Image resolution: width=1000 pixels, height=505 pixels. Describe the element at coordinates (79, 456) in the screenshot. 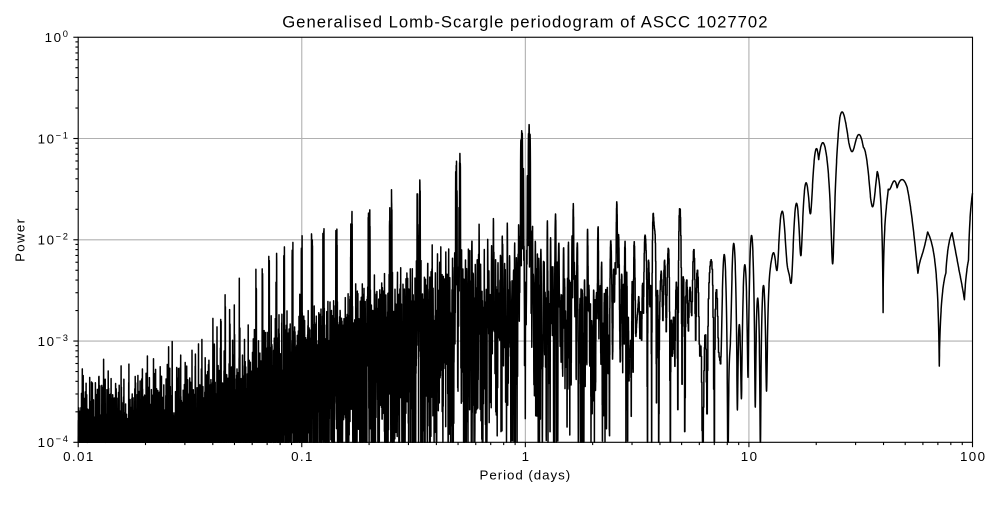

I see `svg-text: 0.01` at that location.